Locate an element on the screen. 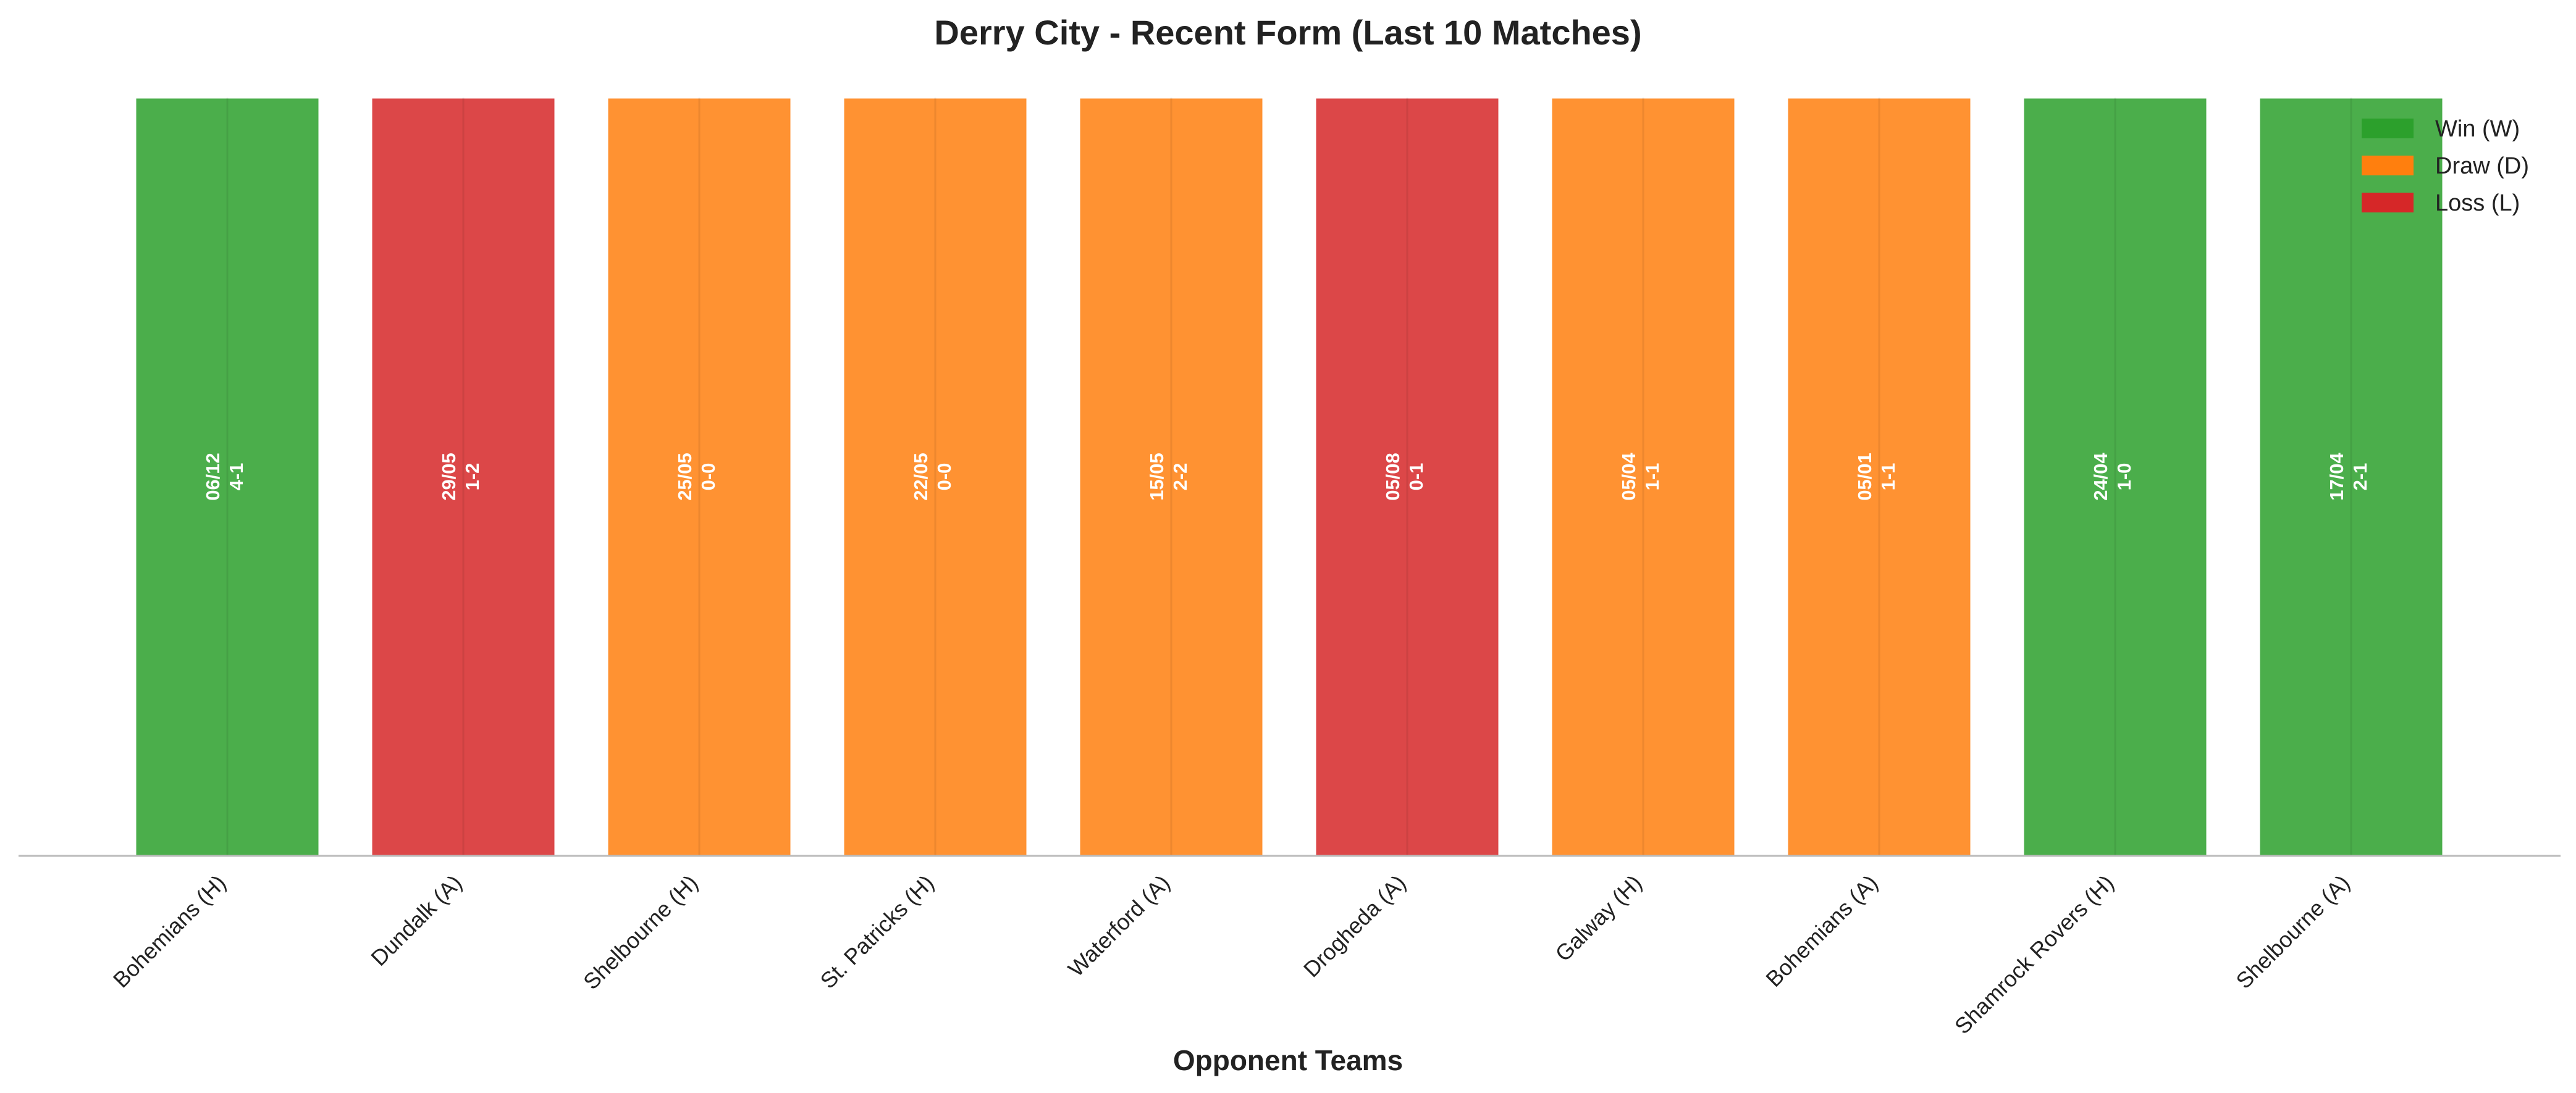  x-tick-label: Waterford (A) is located at coordinates (1119, 926).